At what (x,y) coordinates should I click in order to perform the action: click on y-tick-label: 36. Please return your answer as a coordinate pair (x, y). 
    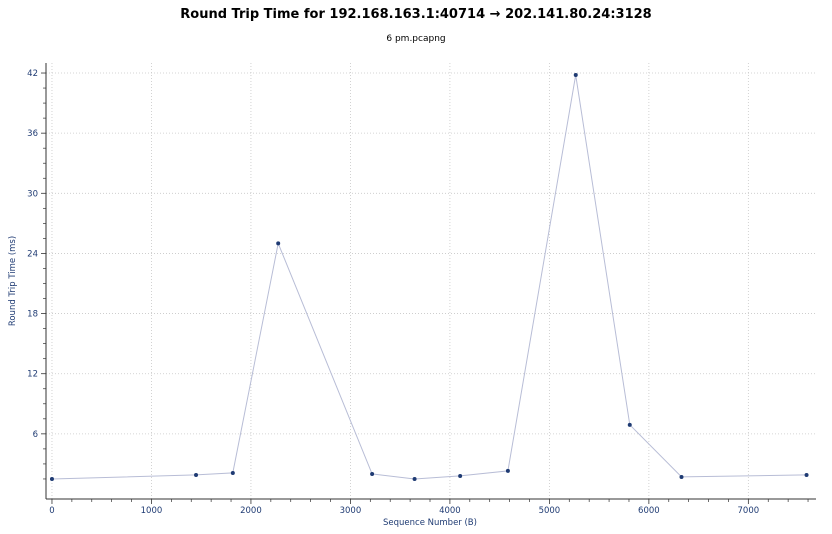
    Looking at the image, I should click on (32, 134).